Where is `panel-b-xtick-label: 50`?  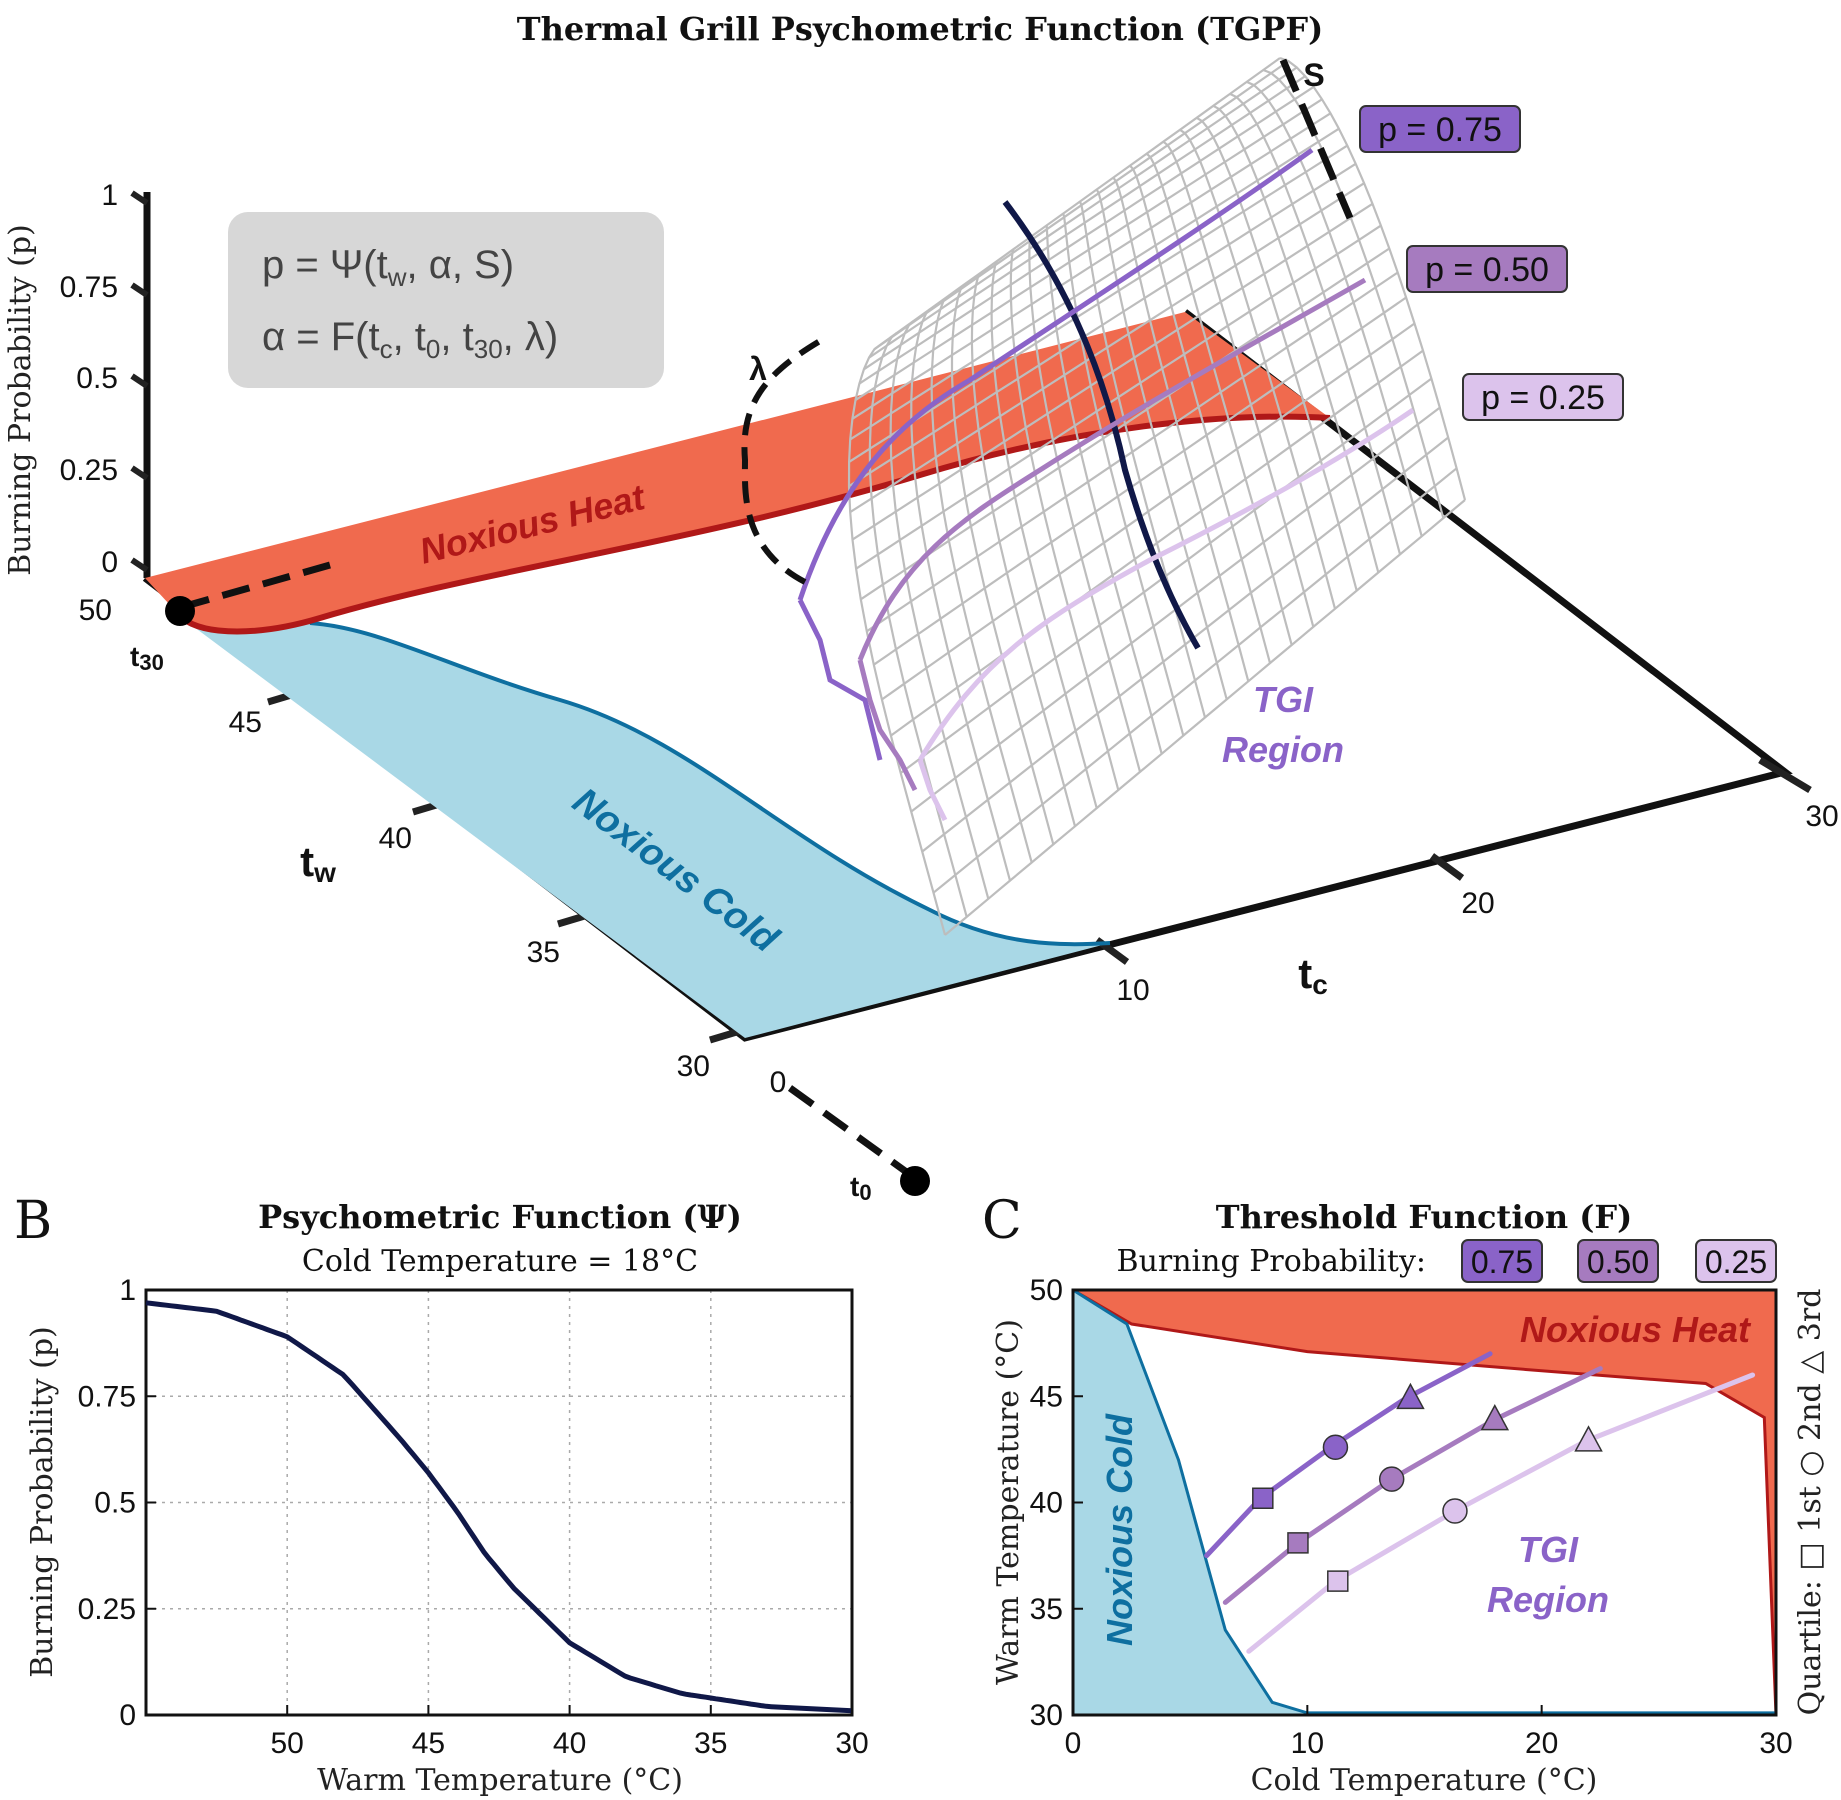 panel-b-xtick-label: 50 is located at coordinates (287, 1743).